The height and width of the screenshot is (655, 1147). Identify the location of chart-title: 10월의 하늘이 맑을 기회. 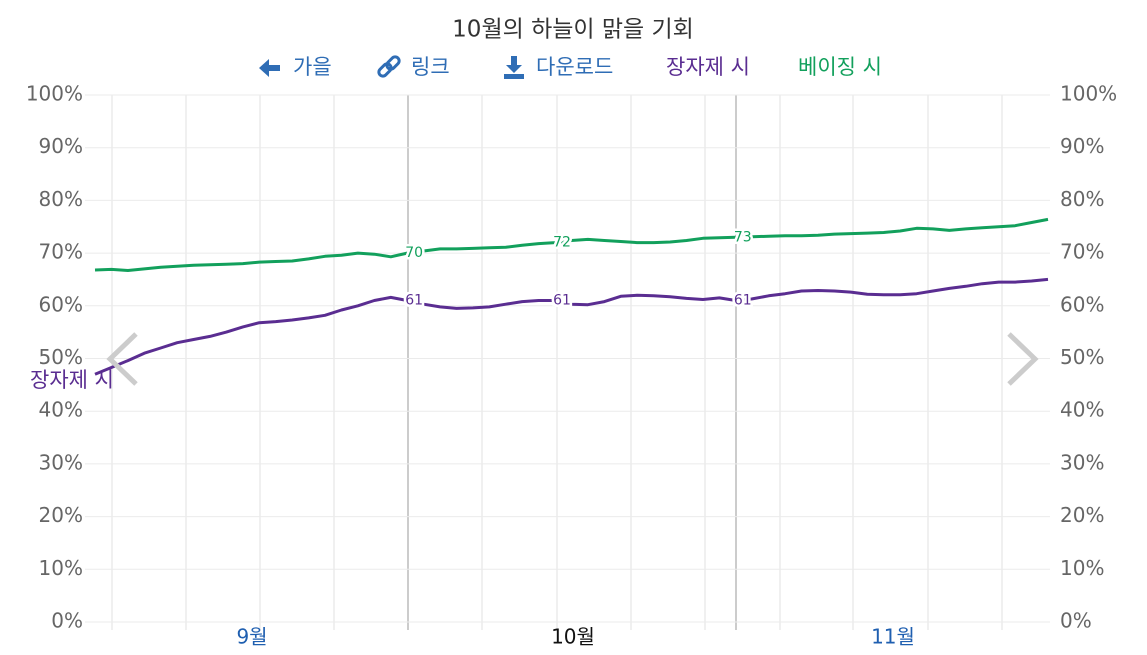
(573, 30).